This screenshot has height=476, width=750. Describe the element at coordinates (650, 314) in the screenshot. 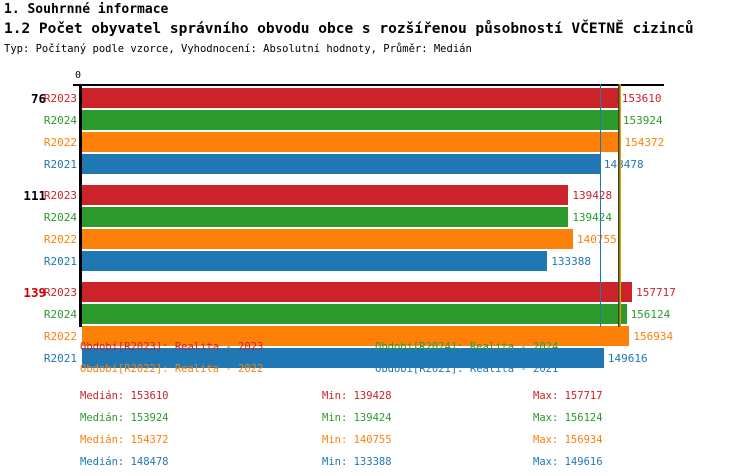

I see `bar-value-label: 156124` at that location.